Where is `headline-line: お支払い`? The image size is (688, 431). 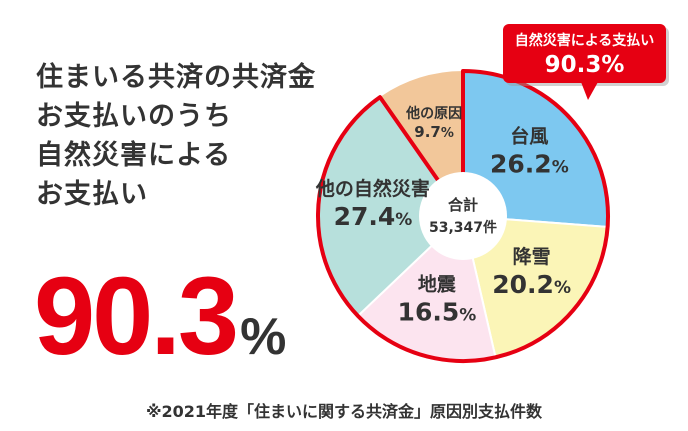
headline-line: お支払い is located at coordinates (92, 194).